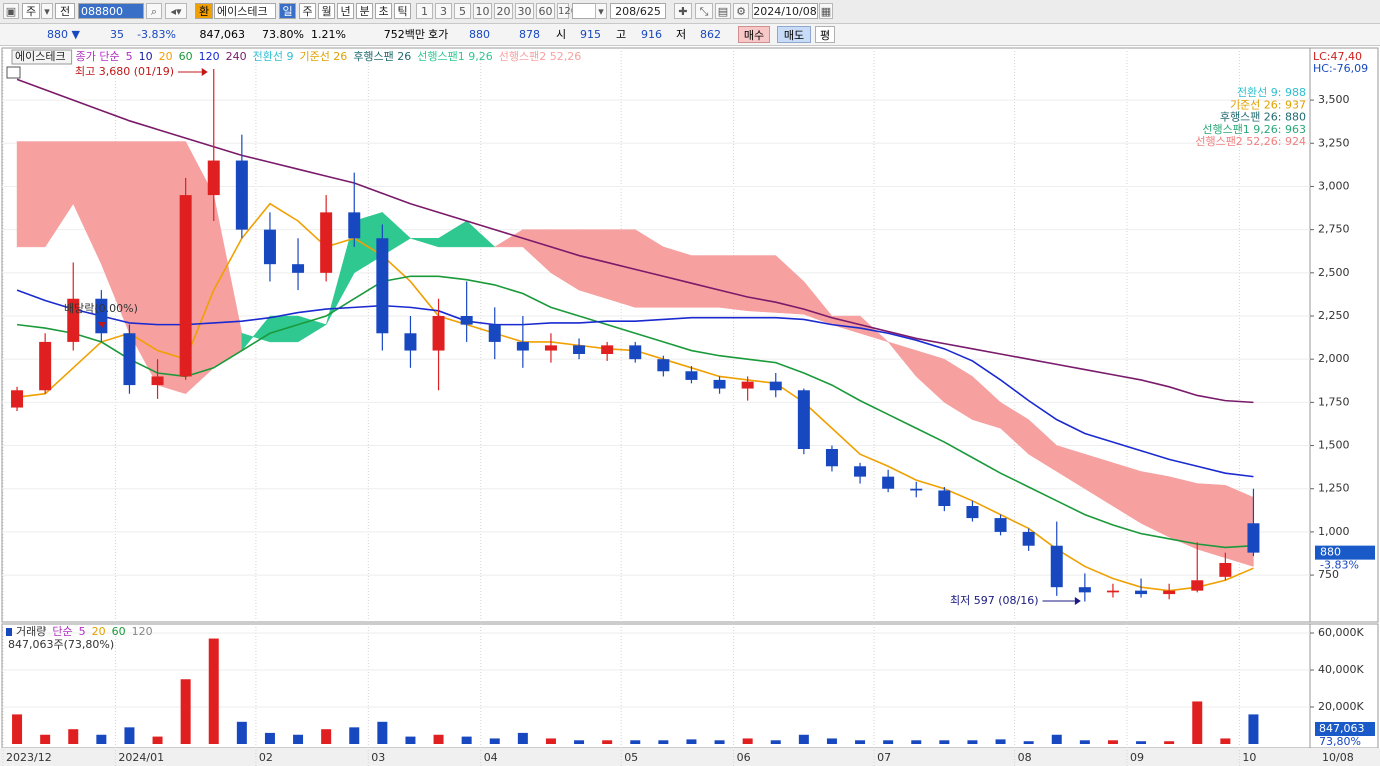 The height and width of the screenshot is (766, 1380). Describe the element at coordinates (462, 11) in the screenshot. I see `interval-button: 5` at that location.